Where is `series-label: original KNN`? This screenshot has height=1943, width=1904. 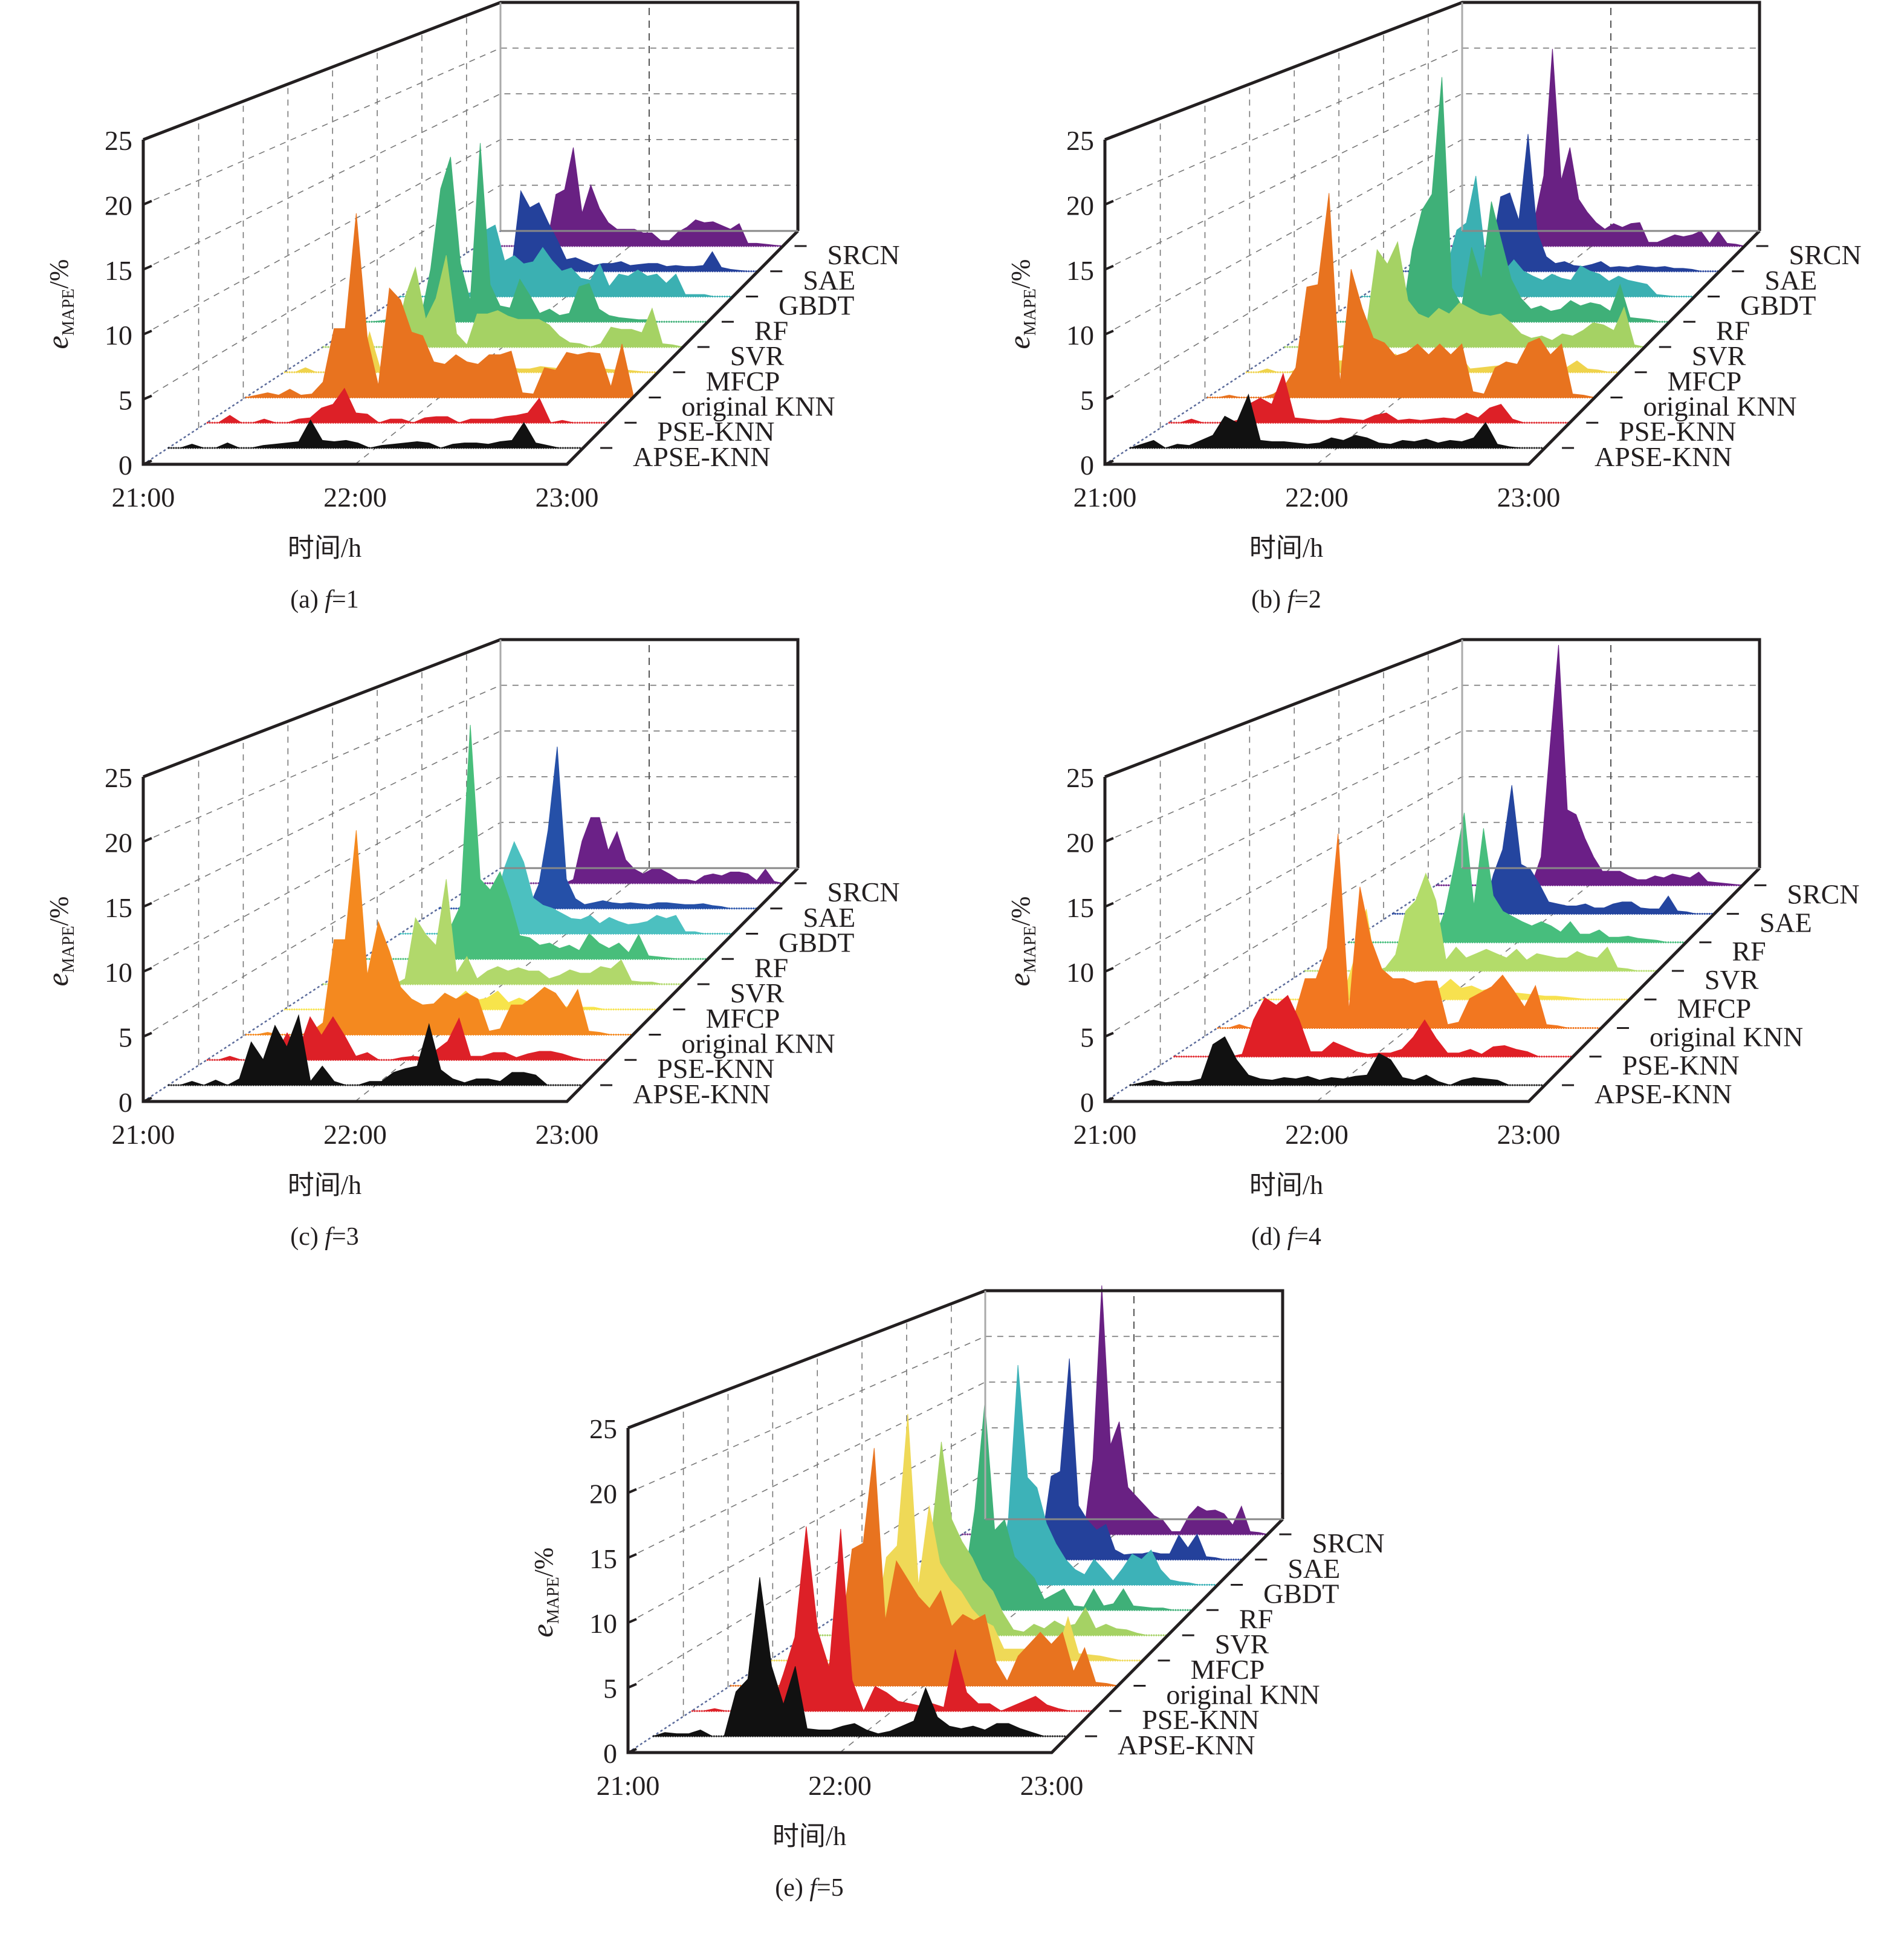 series-label: original KNN is located at coordinates (758, 1043).